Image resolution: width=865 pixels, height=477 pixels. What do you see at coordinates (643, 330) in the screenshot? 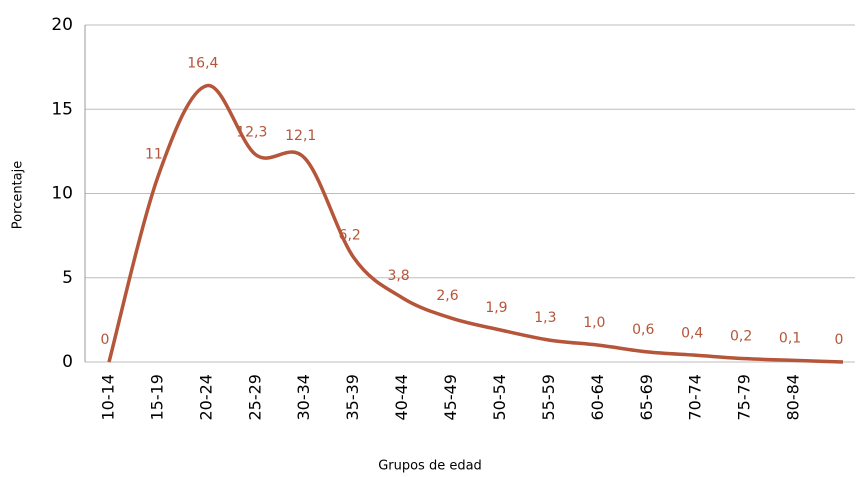
I see `data-label: 0,6` at bounding box center [643, 330].